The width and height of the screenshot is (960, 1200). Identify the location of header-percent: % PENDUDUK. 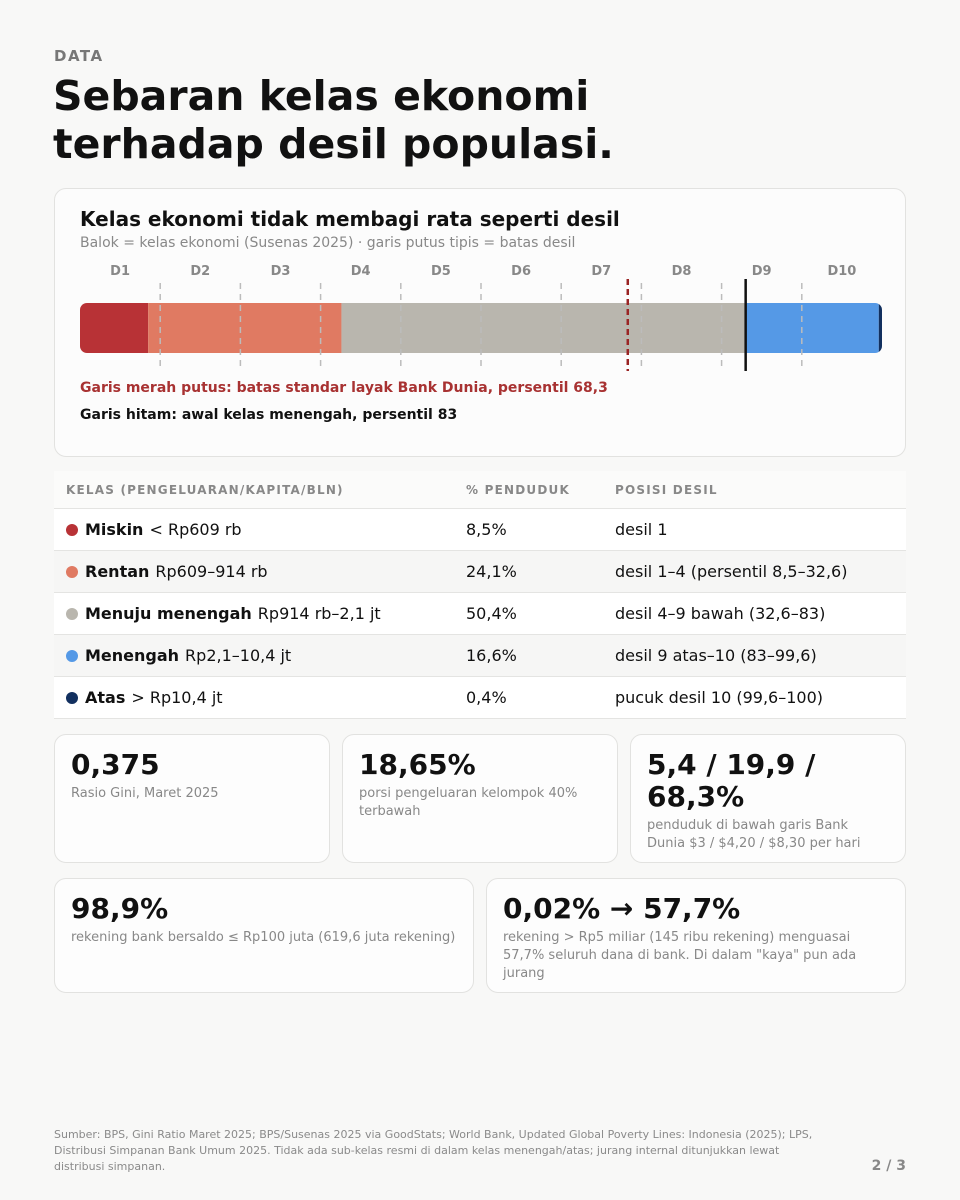
(518, 489).